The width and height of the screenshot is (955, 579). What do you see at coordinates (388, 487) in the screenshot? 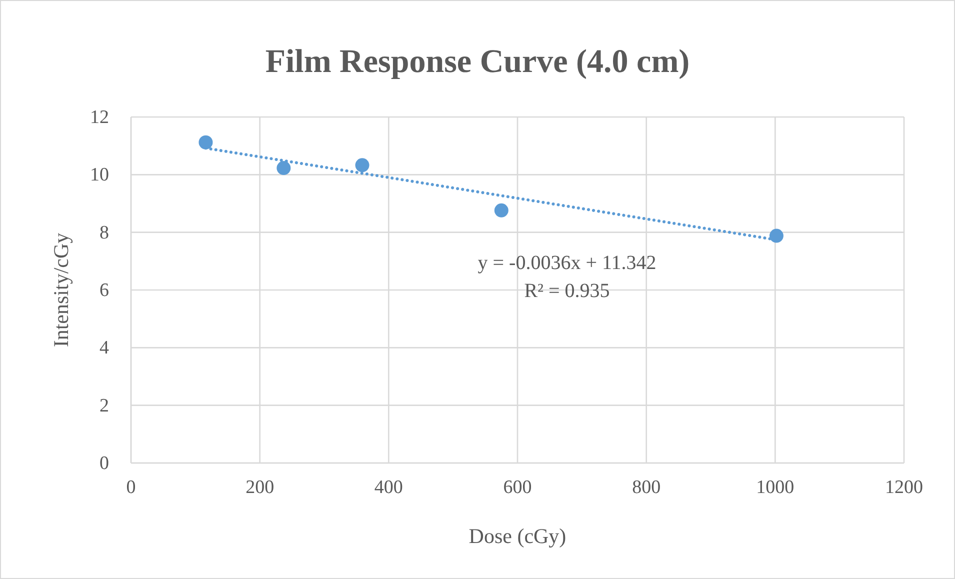
I see `x-tick-label: 400` at bounding box center [388, 487].